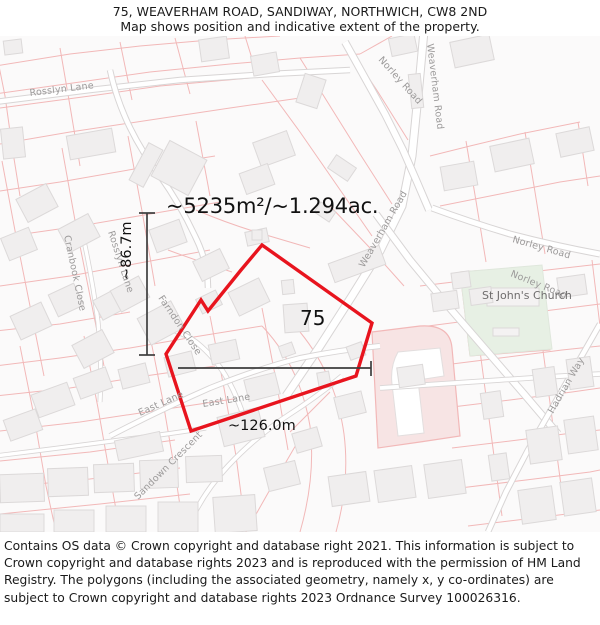  Describe the element at coordinates (313, 318) in the screenshot. I see `plot-number-label: 75` at that location.